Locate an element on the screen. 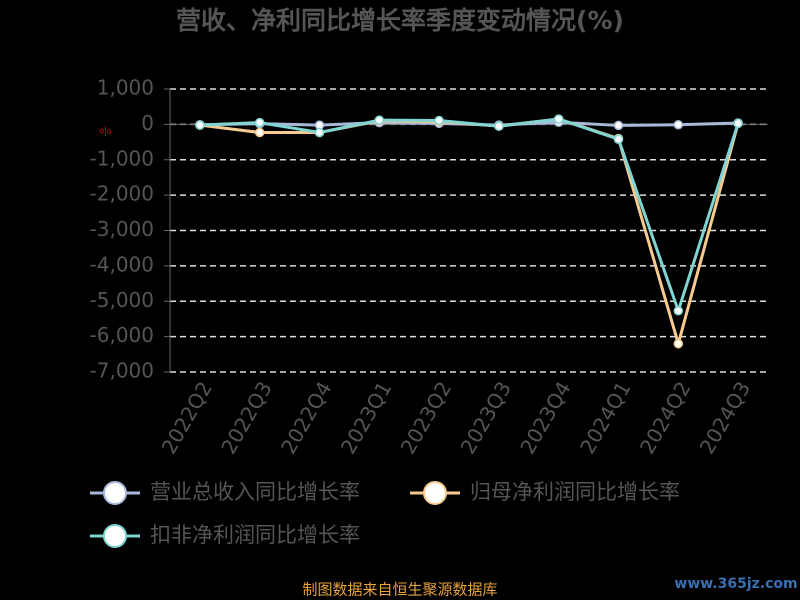  legend-label: 归母净利润同比增长率 is located at coordinates (575, 492).